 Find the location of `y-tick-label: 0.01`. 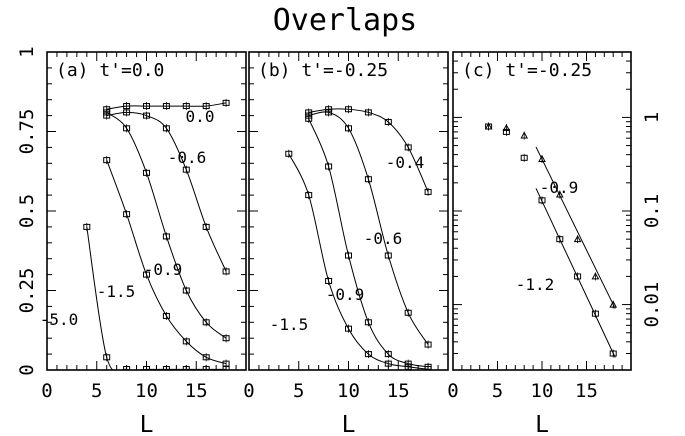

y-tick-label: 0.01 is located at coordinates (652, 305).